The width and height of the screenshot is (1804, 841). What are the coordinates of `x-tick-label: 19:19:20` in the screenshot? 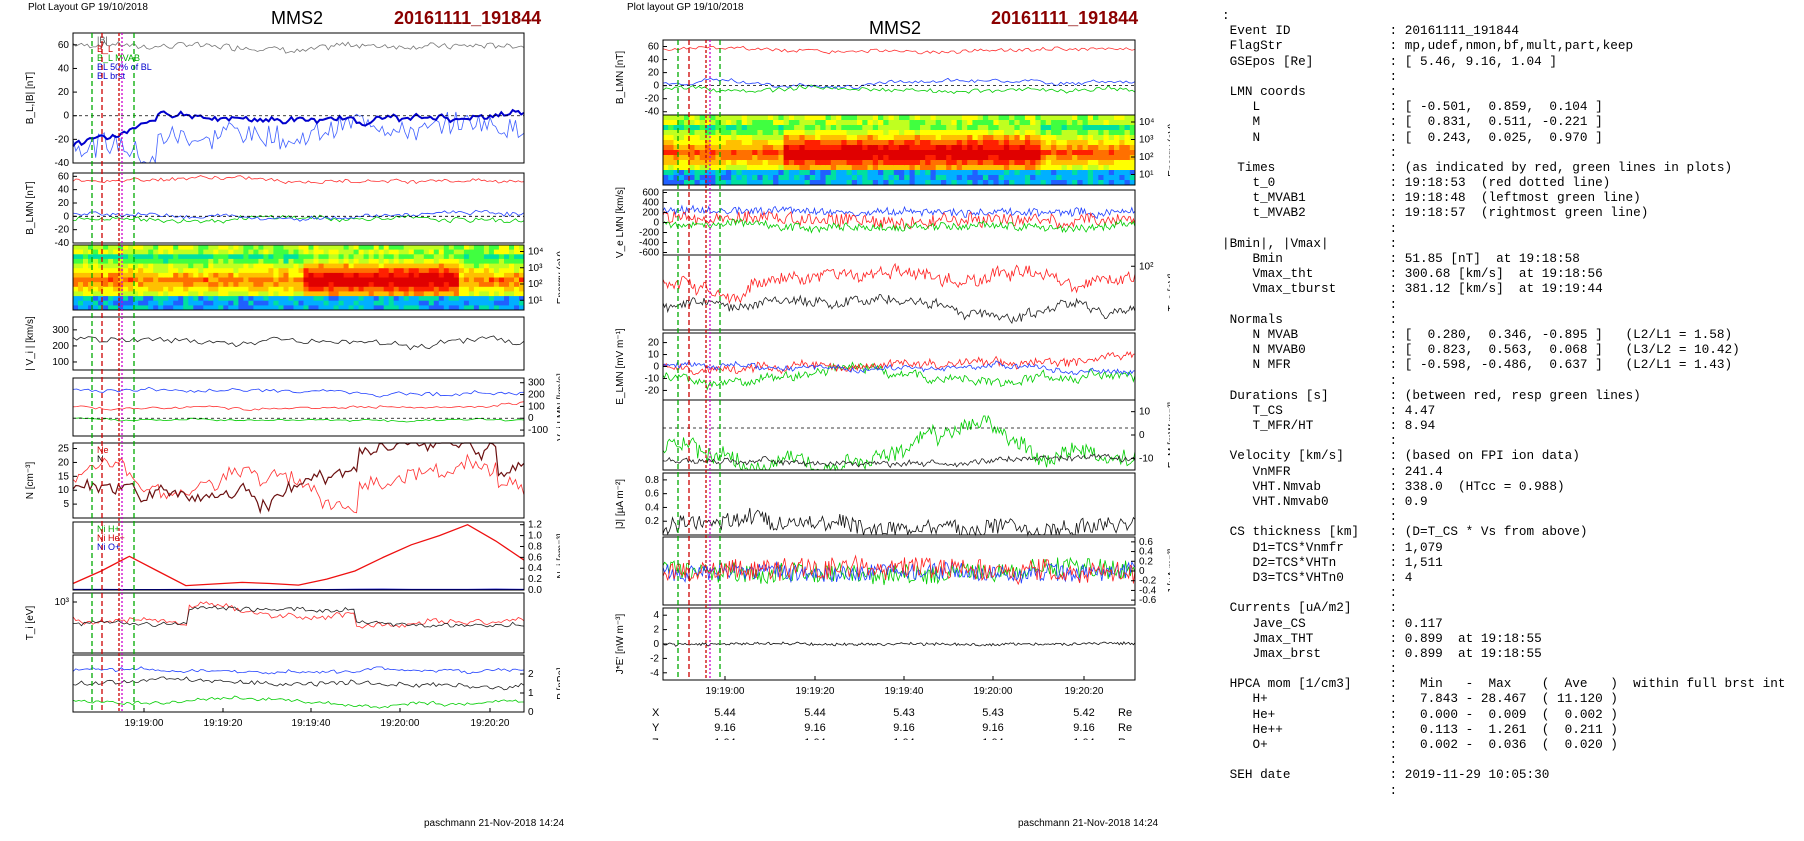 It's located at (223, 723).